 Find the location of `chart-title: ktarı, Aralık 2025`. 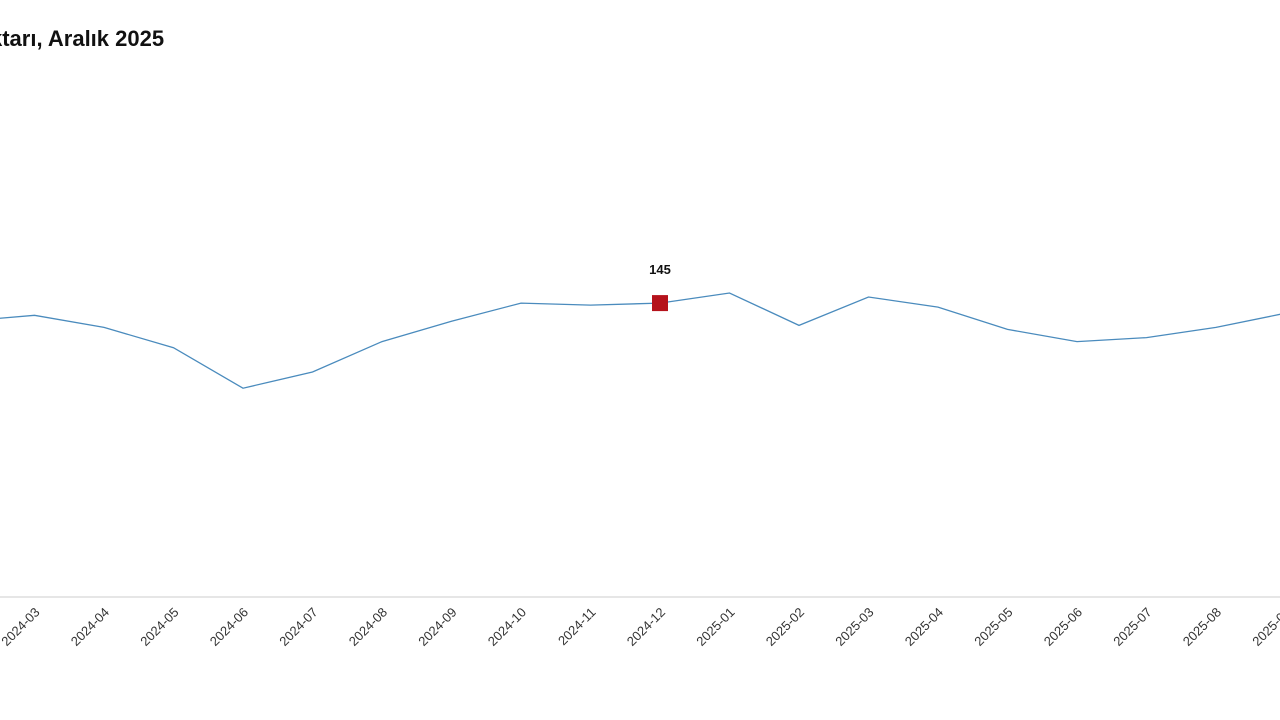

chart-title: ktarı, Aralık 2025 is located at coordinates (82, 38).